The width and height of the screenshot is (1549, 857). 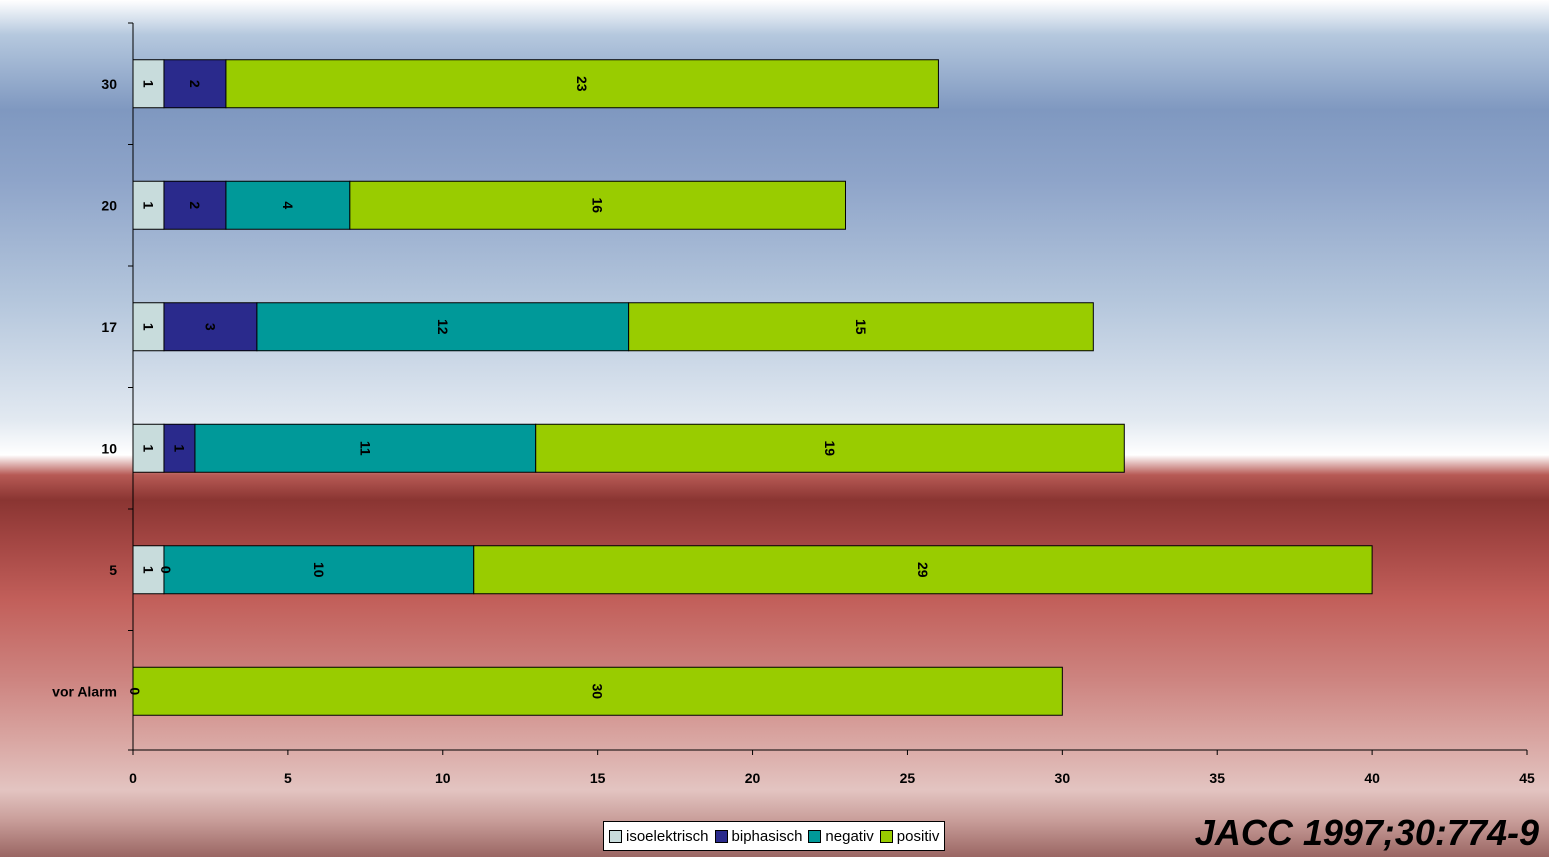 I want to click on x-tick-label: 35, so click(x=1217, y=778).